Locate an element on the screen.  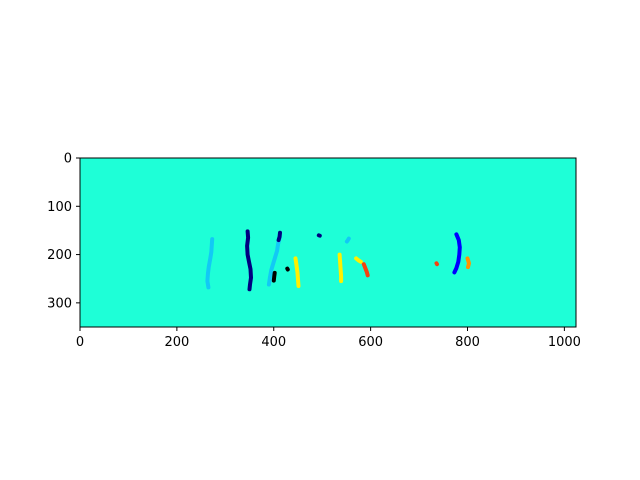
x-tick-label: 200 is located at coordinates (176, 342).